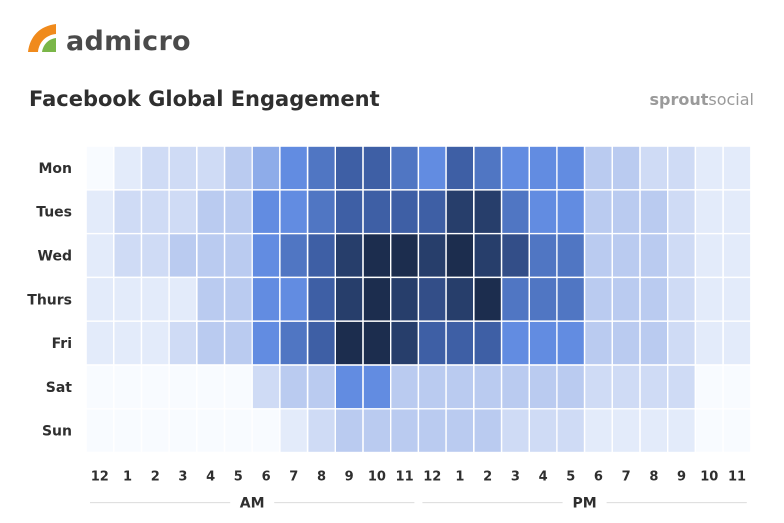  Describe the element at coordinates (377, 477) in the screenshot. I see `column-label: 10` at that location.